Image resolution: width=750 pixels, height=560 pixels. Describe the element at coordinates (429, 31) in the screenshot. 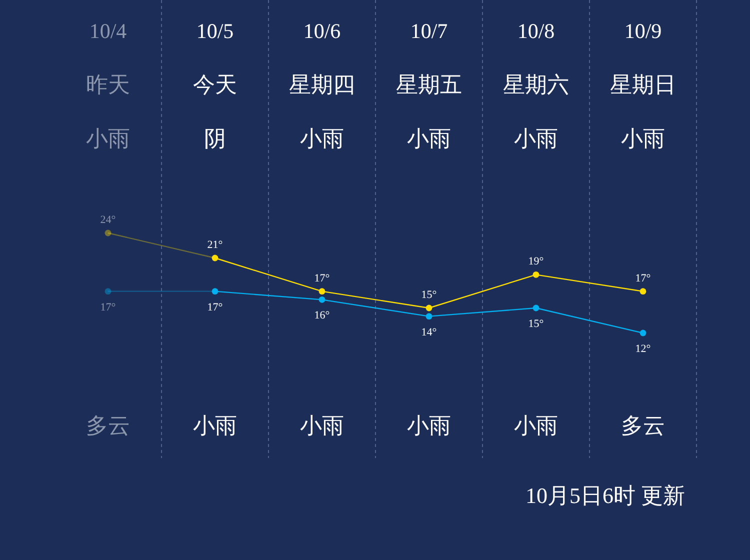

I see `x-tick-label: 10/7` at that location.